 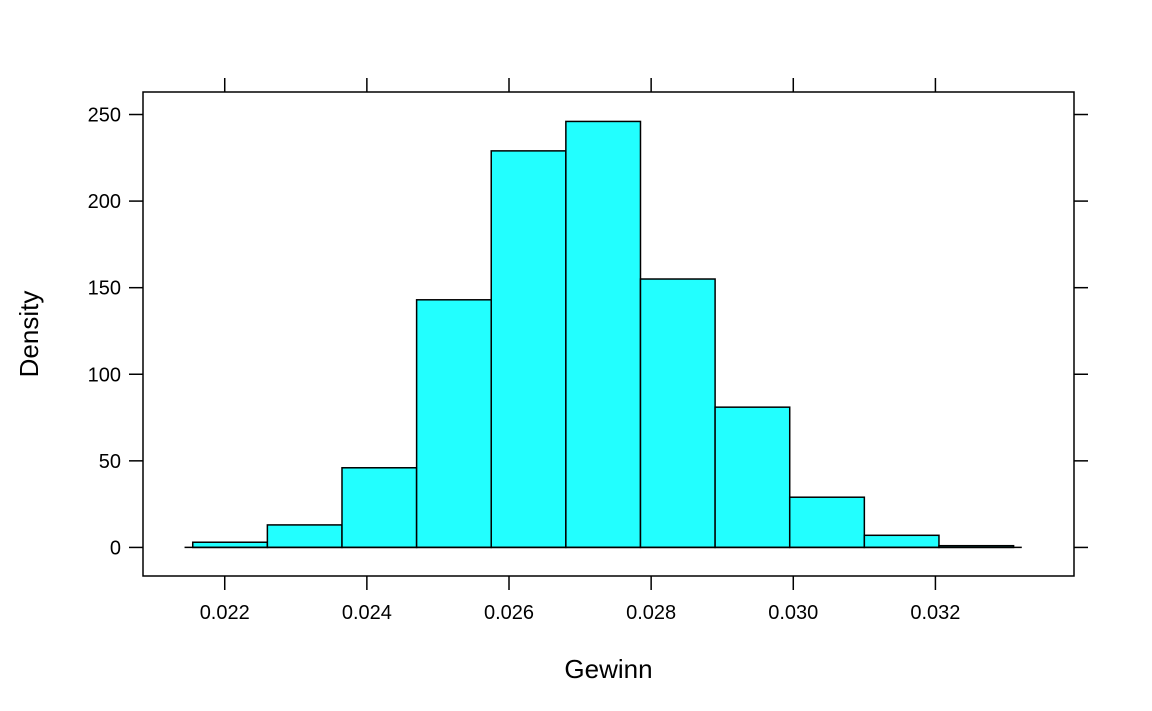 What do you see at coordinates (793, 613) in the screenshot?
I see `x-tick-label: 0.030` at bounding box center [793, 613].